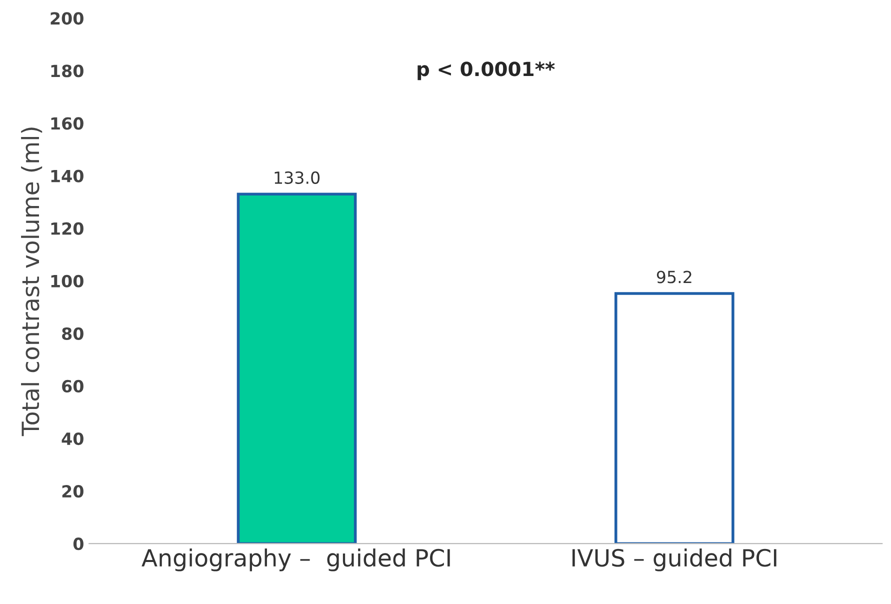  Describe the element at coordinates (73, 439) in the screenshot. I see `y-tick-label: 40` at that location.